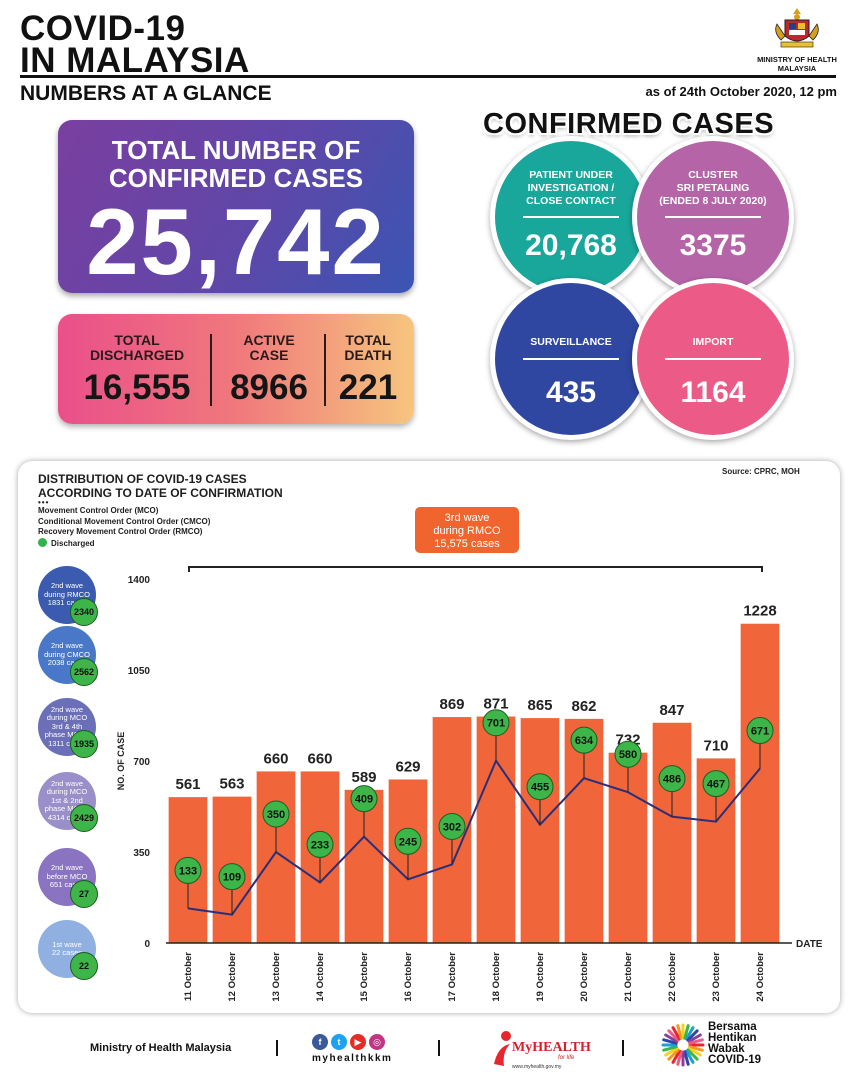 This screenshot has height=1080, width=859. Describe the element at coordinates (121, 761) in the screenshot. I see `y-axis-label: NO. OF CASE` at that location.